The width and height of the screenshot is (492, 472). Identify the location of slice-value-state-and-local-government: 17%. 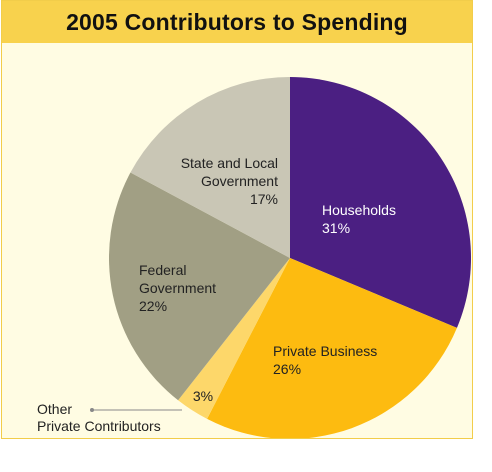
(264, 199).